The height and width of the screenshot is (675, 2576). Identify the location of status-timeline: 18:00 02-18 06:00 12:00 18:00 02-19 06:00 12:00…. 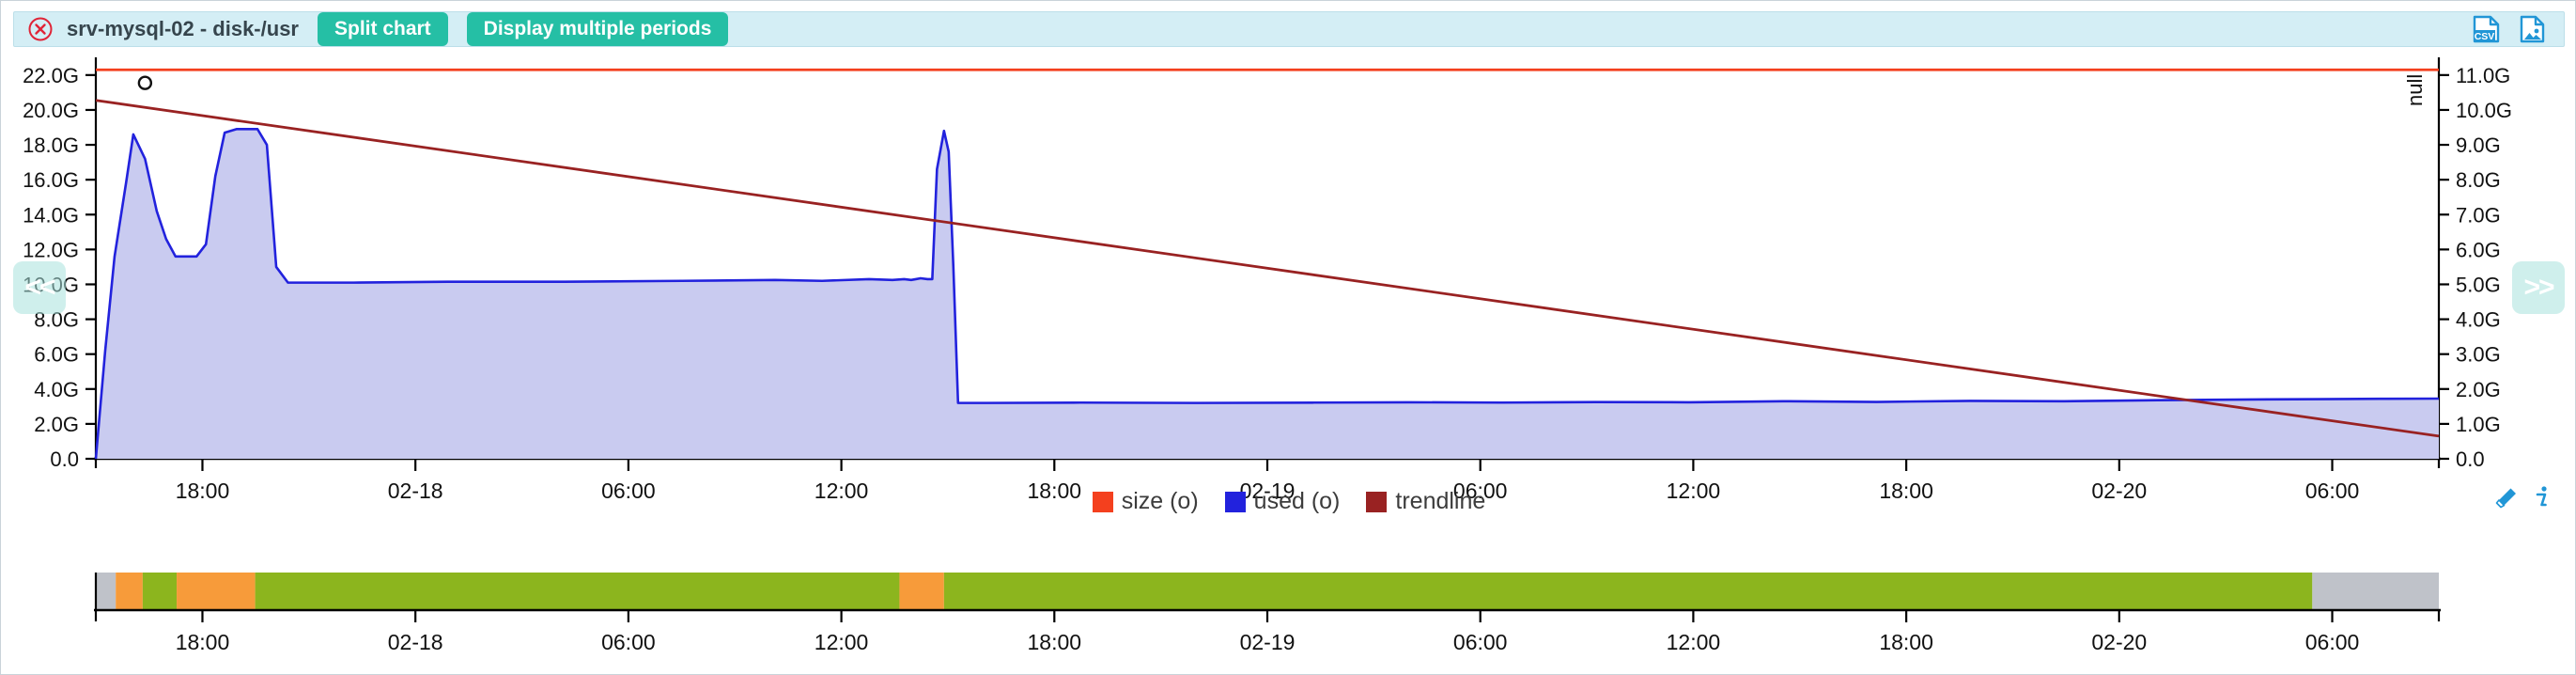
(1289, 614).